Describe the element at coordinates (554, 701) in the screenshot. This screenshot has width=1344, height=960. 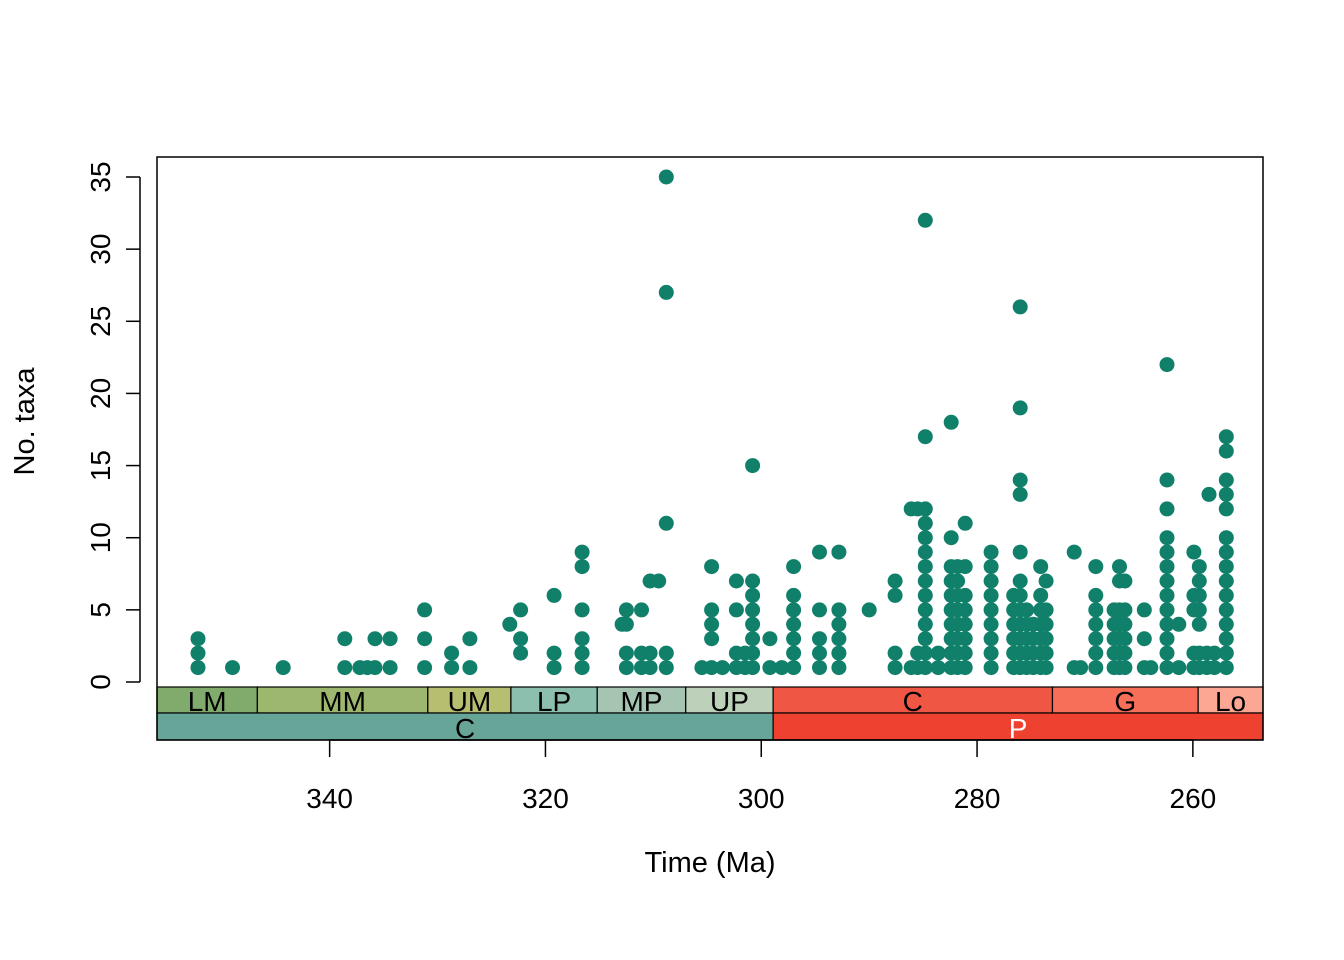
I see `timescale-label: LP` at that location.